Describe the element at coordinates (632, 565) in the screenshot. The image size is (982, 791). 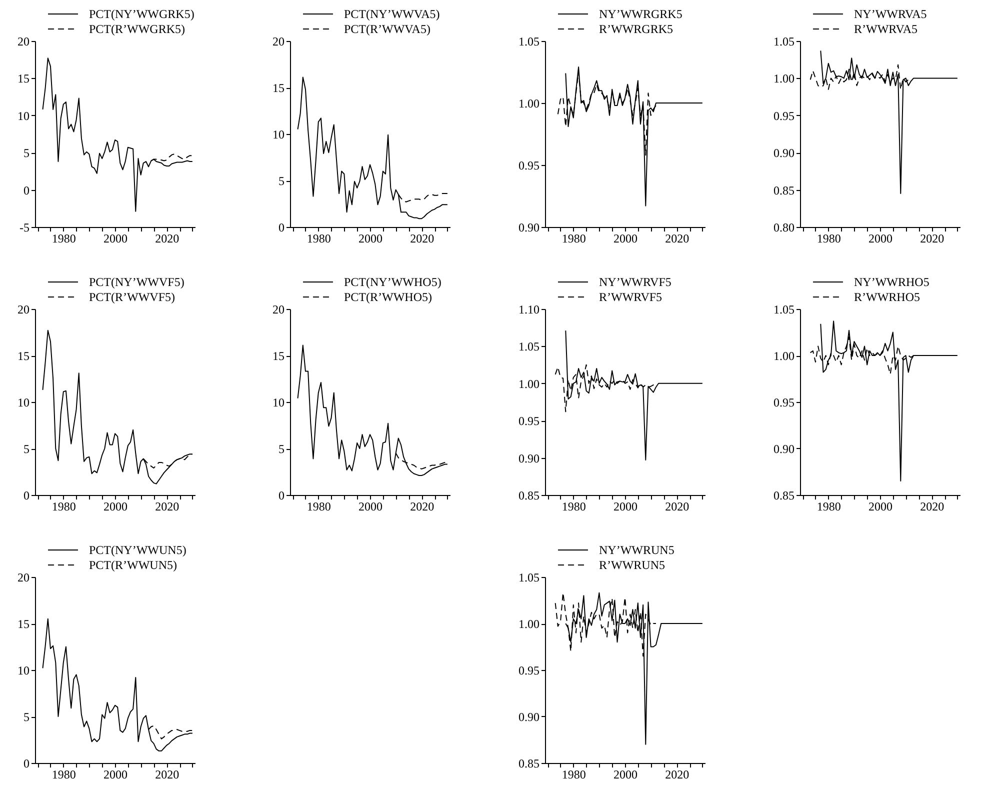
I see `legend-label: R’WWRUN5` at that location.